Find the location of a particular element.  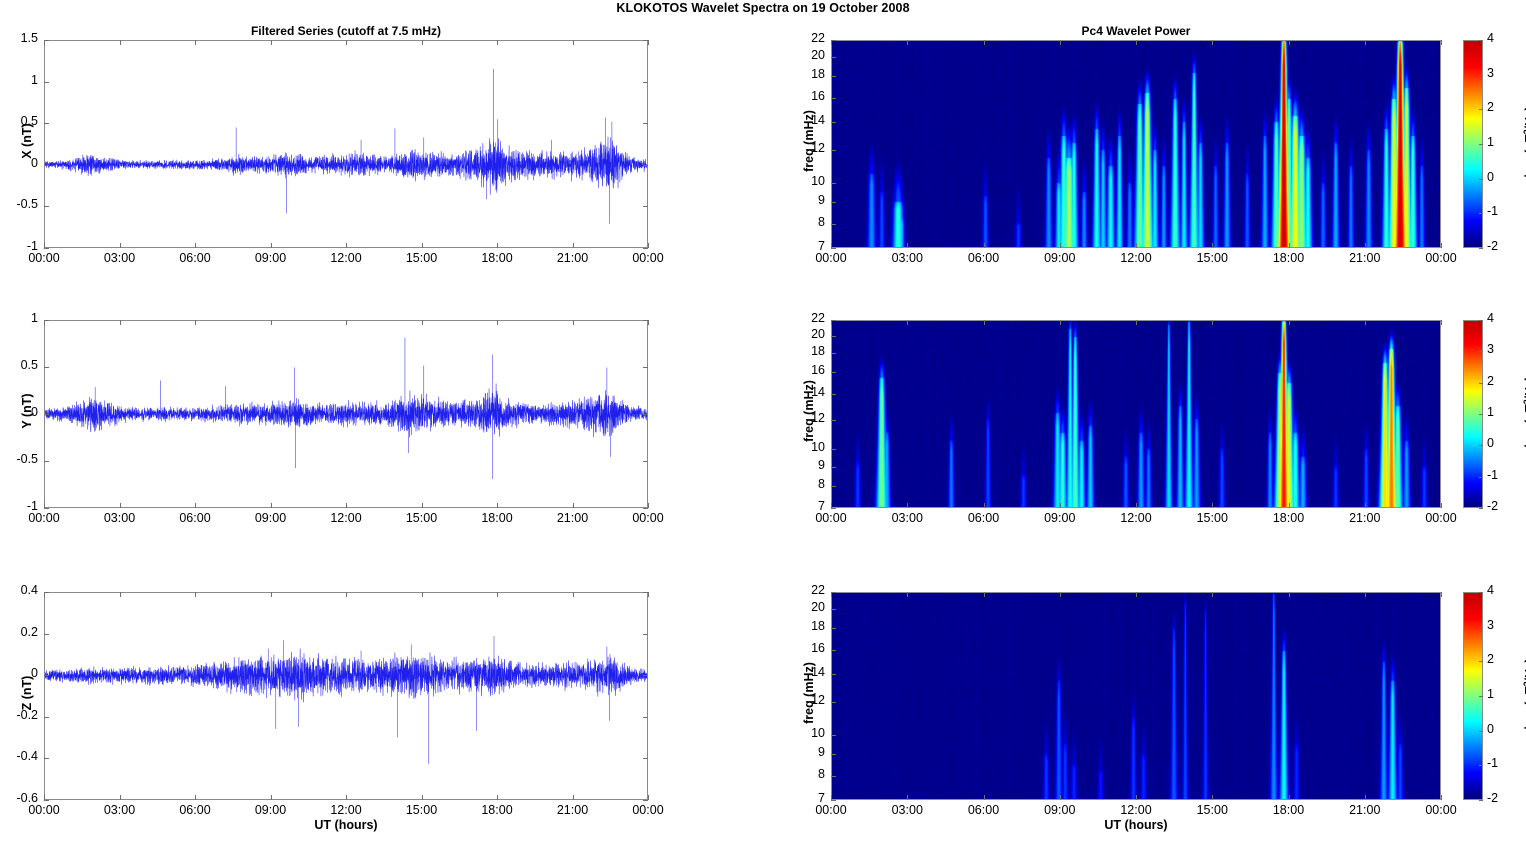

axis-label-y: X (nT) is located at coordinates (27, 141).